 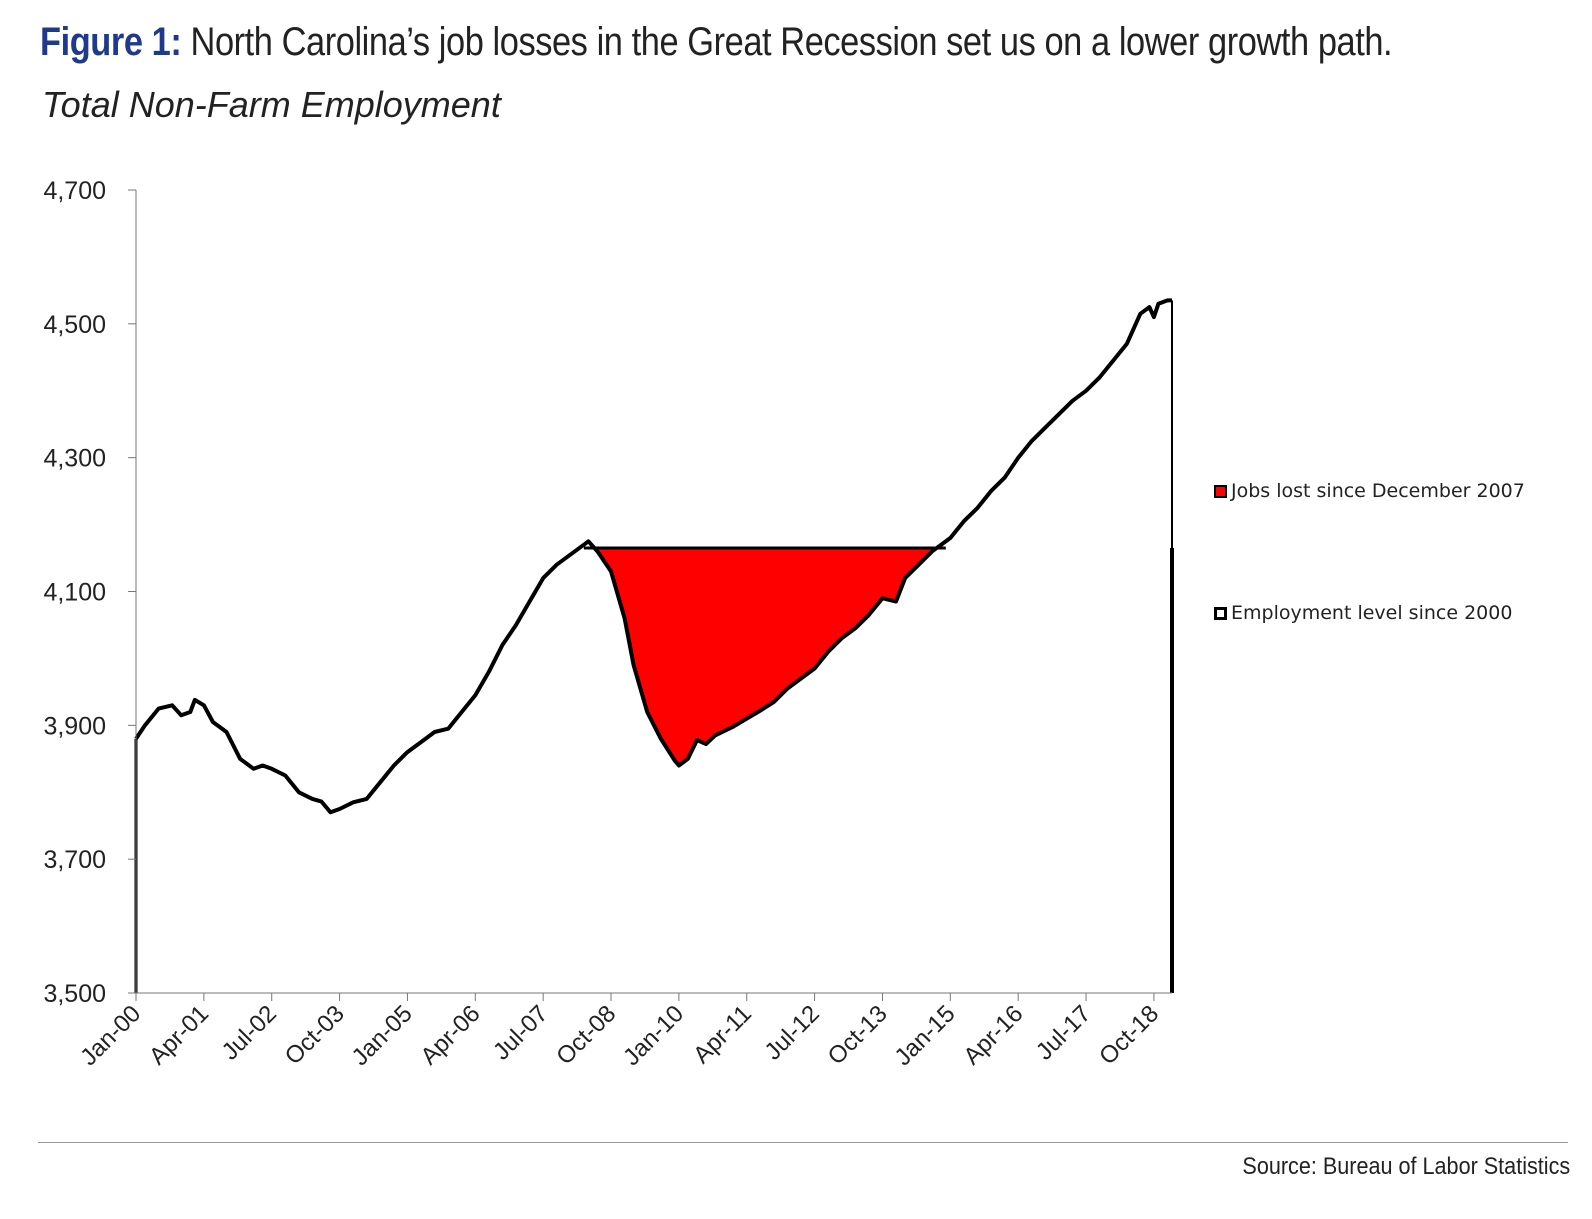 What do you see at coordinates (722, 1034) in the screenshot?
I see `x-tick-label: Apr-11` at bounding box center [722, 1034].